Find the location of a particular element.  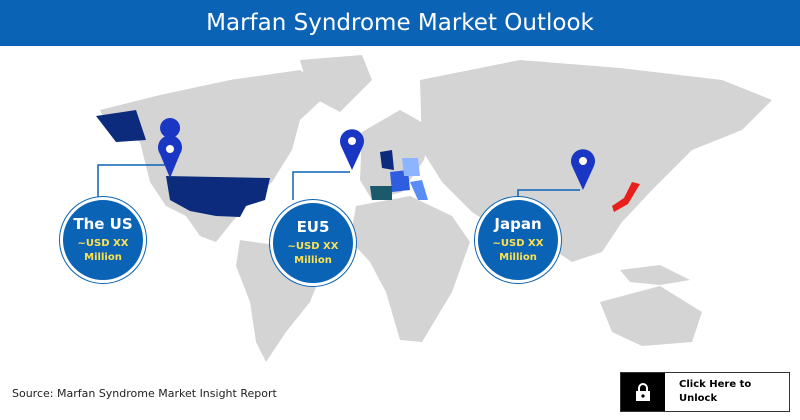

unlock-button: Click Here to Unlock is located at coordinates (705, 392).